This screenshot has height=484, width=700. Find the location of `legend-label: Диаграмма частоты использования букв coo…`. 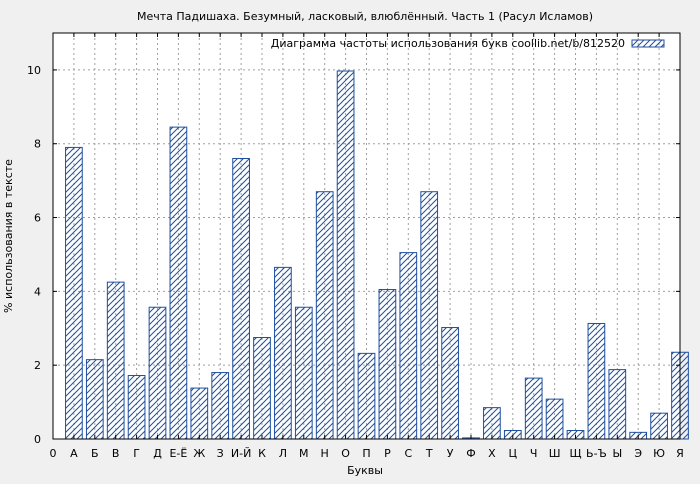

legend-label: Диаграмма частоты использования букв coo… is located at coordinates (448, 43).